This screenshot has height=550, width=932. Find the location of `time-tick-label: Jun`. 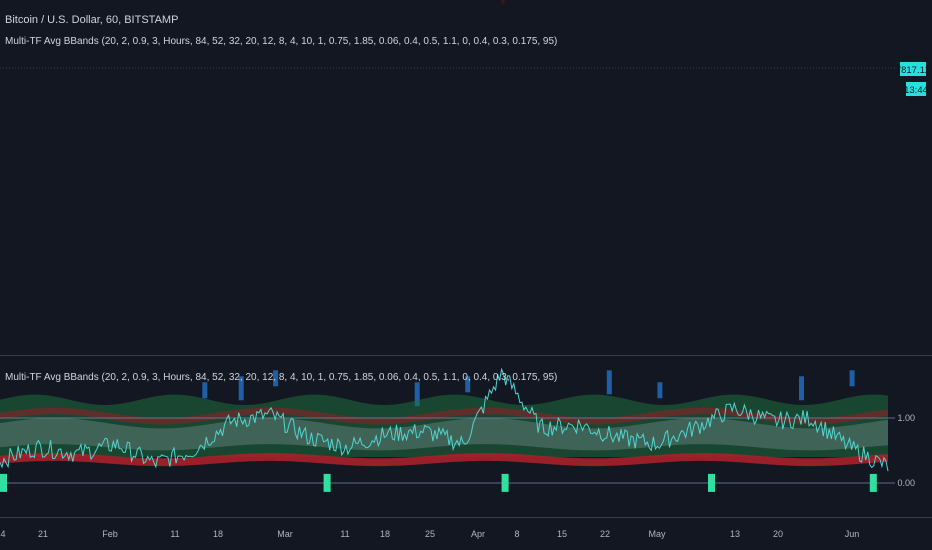

time-tick-label: Jun is located at coordinates (852, 534).